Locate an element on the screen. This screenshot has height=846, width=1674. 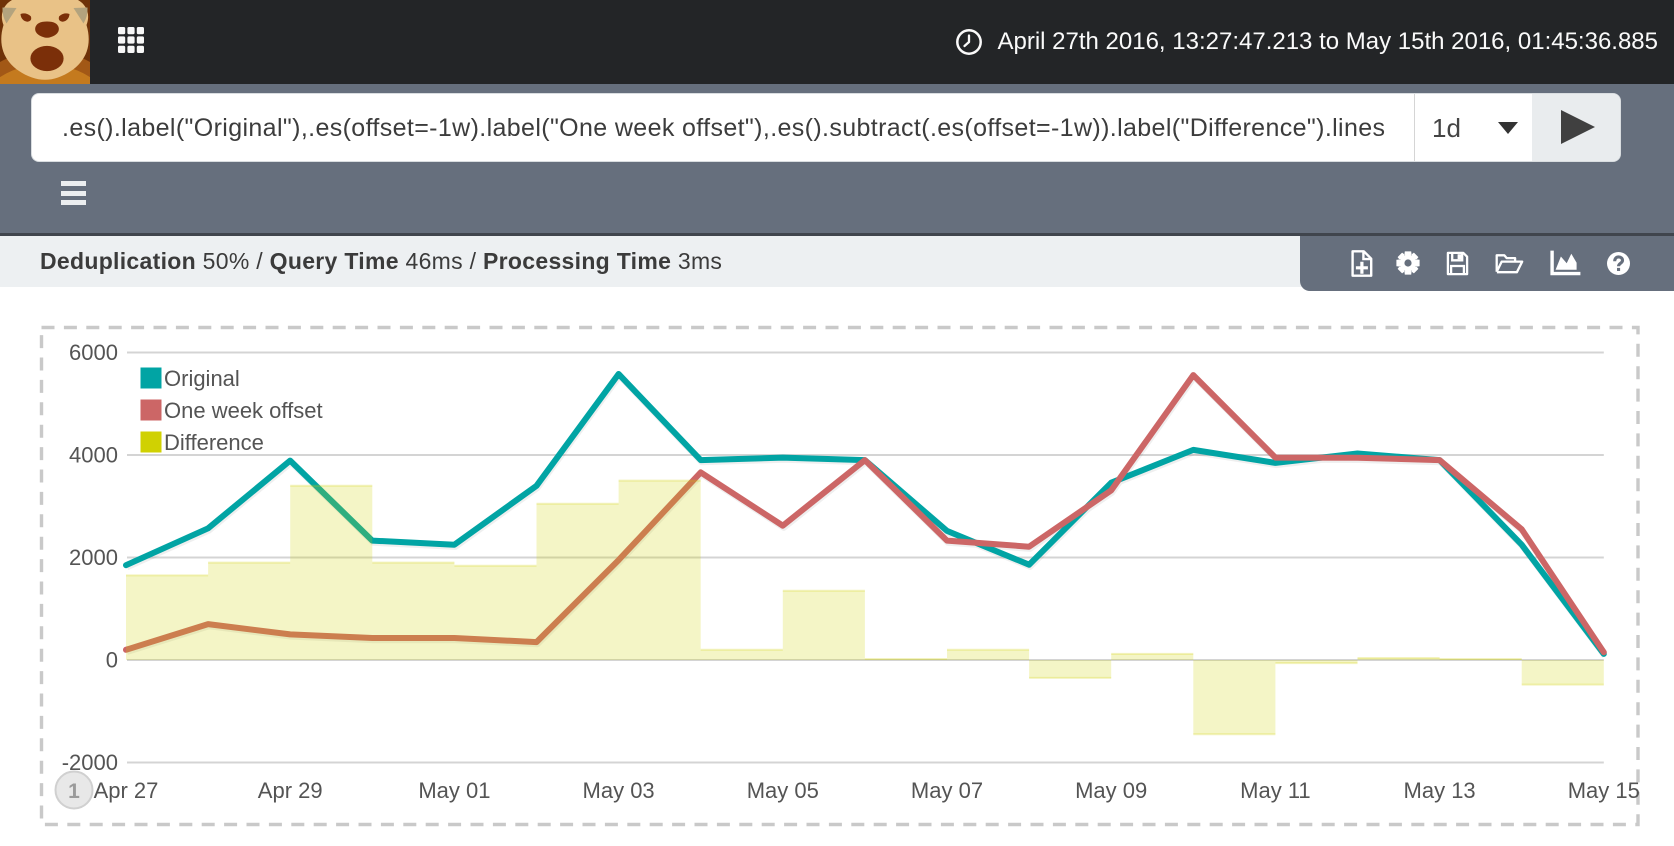
svg-text: 2000 is located at coordinates (93, 557).